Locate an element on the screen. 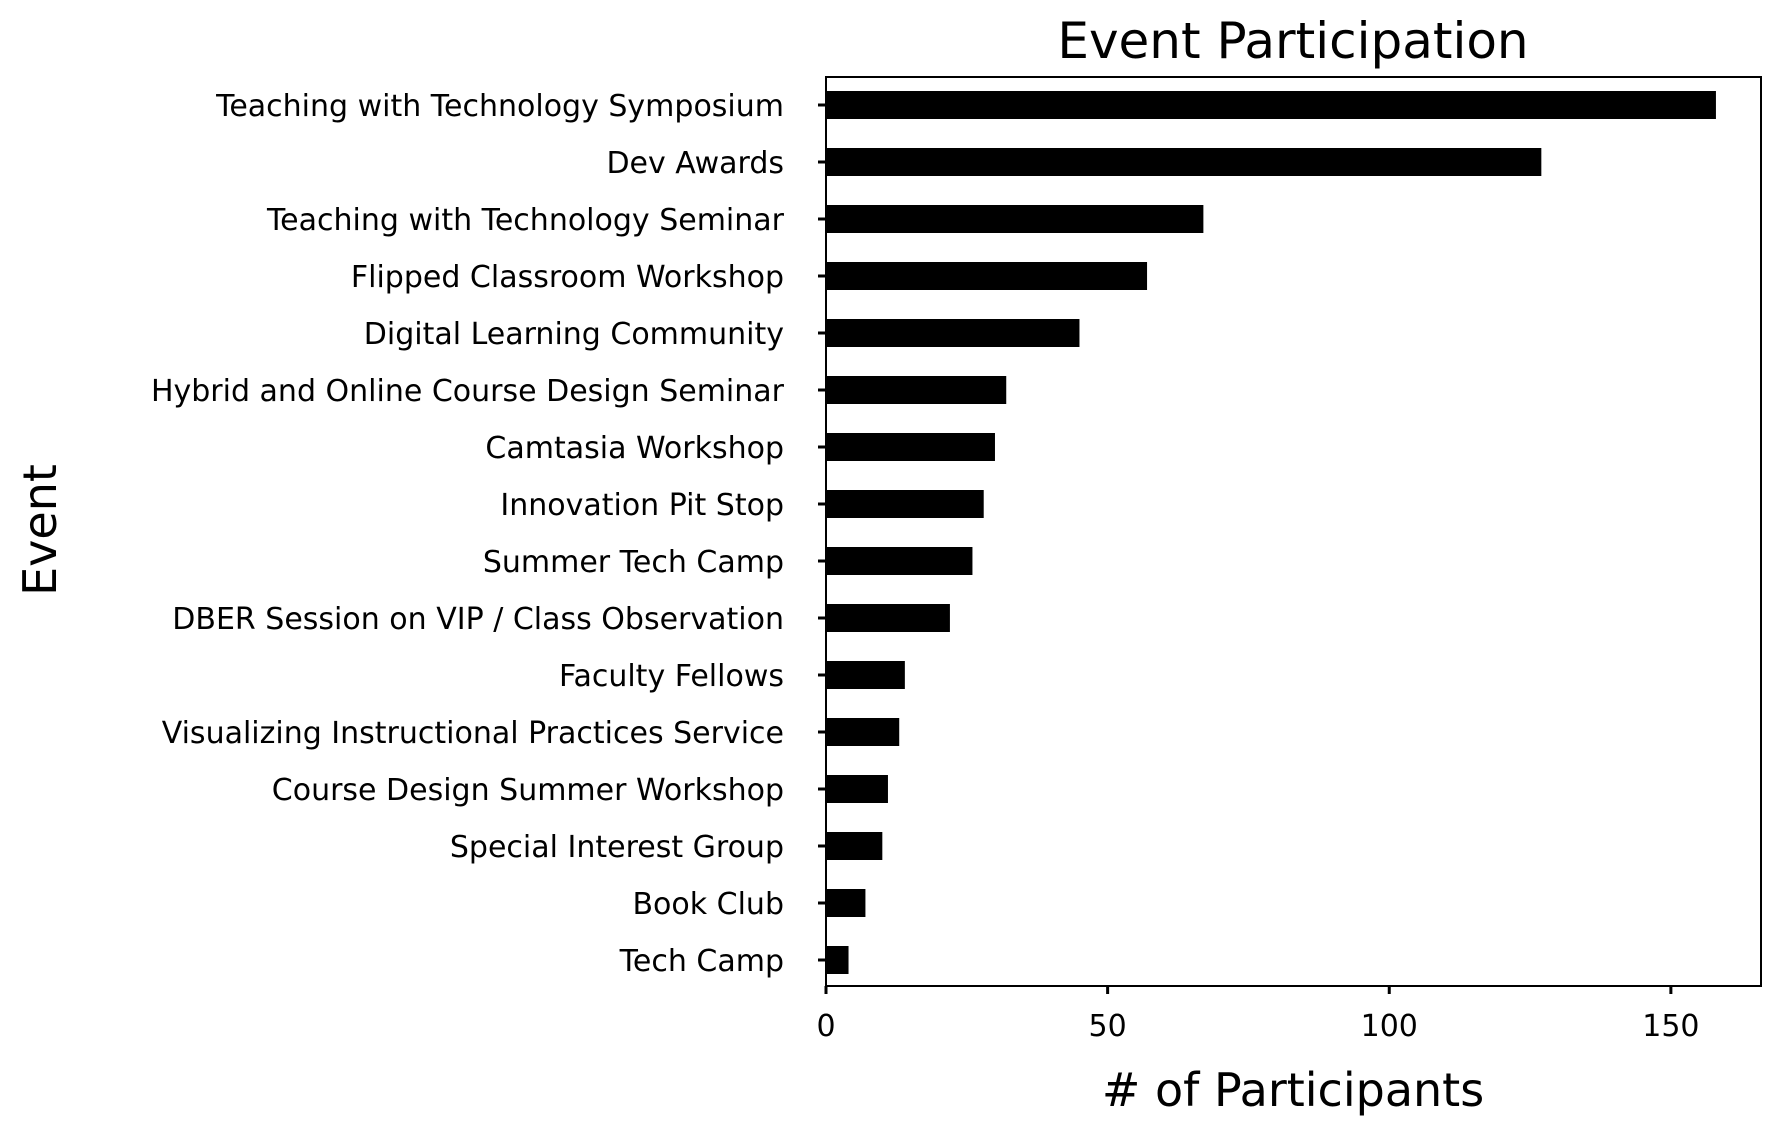 The width and height of the screenshot is (1782, 1134). y-tick-label: Dev Awards is located at coordinates (695, 163).